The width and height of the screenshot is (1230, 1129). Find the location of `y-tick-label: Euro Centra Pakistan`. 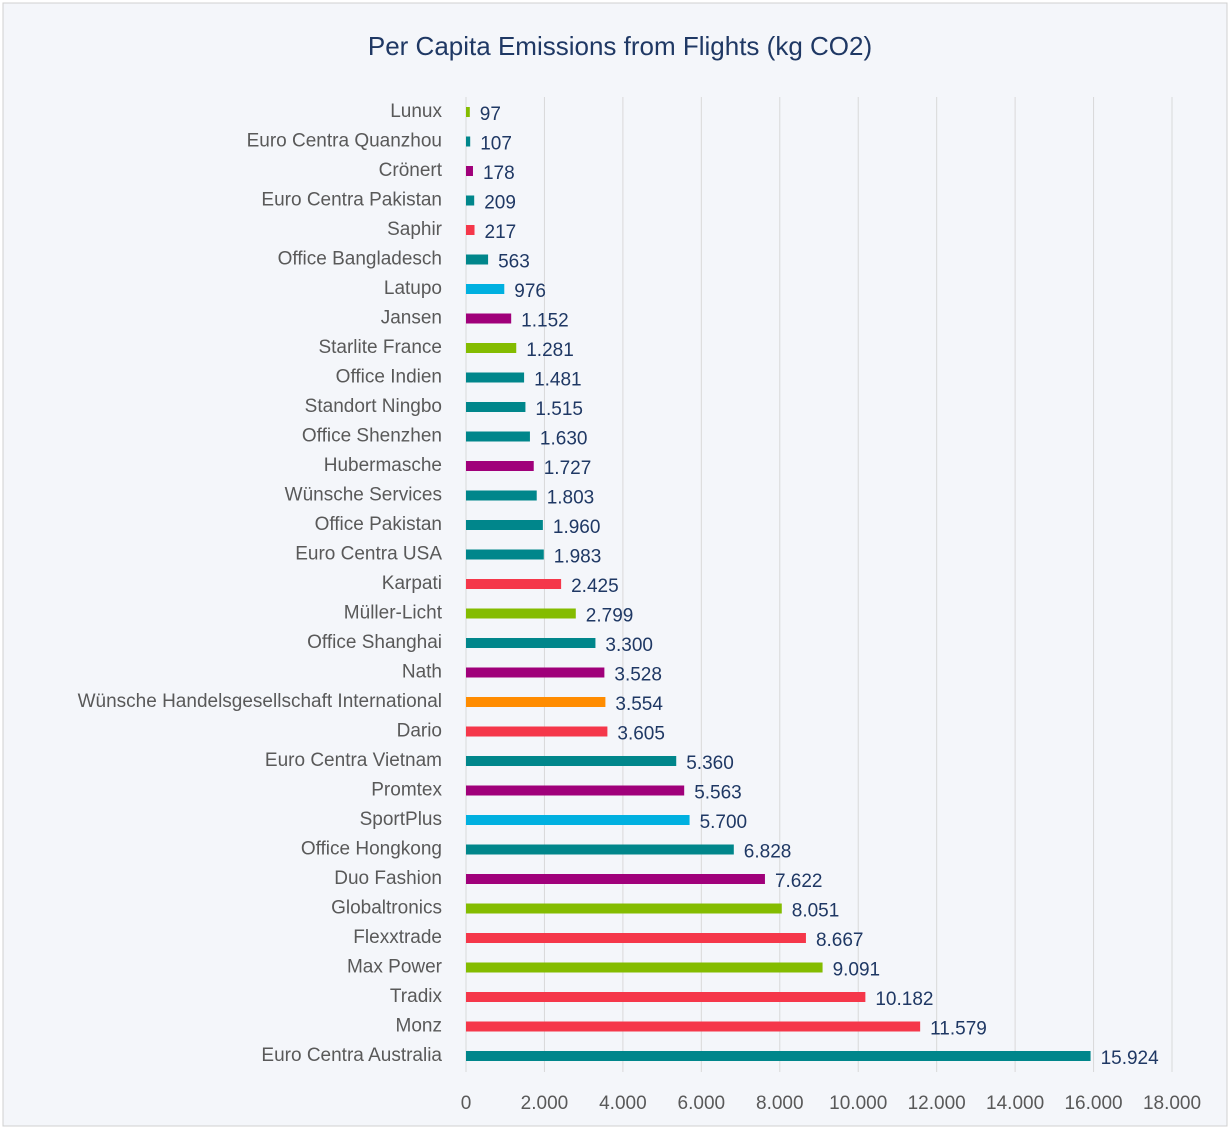

y-tick-label: Euro Centra Pakistan is located at coordinates (351, 200).